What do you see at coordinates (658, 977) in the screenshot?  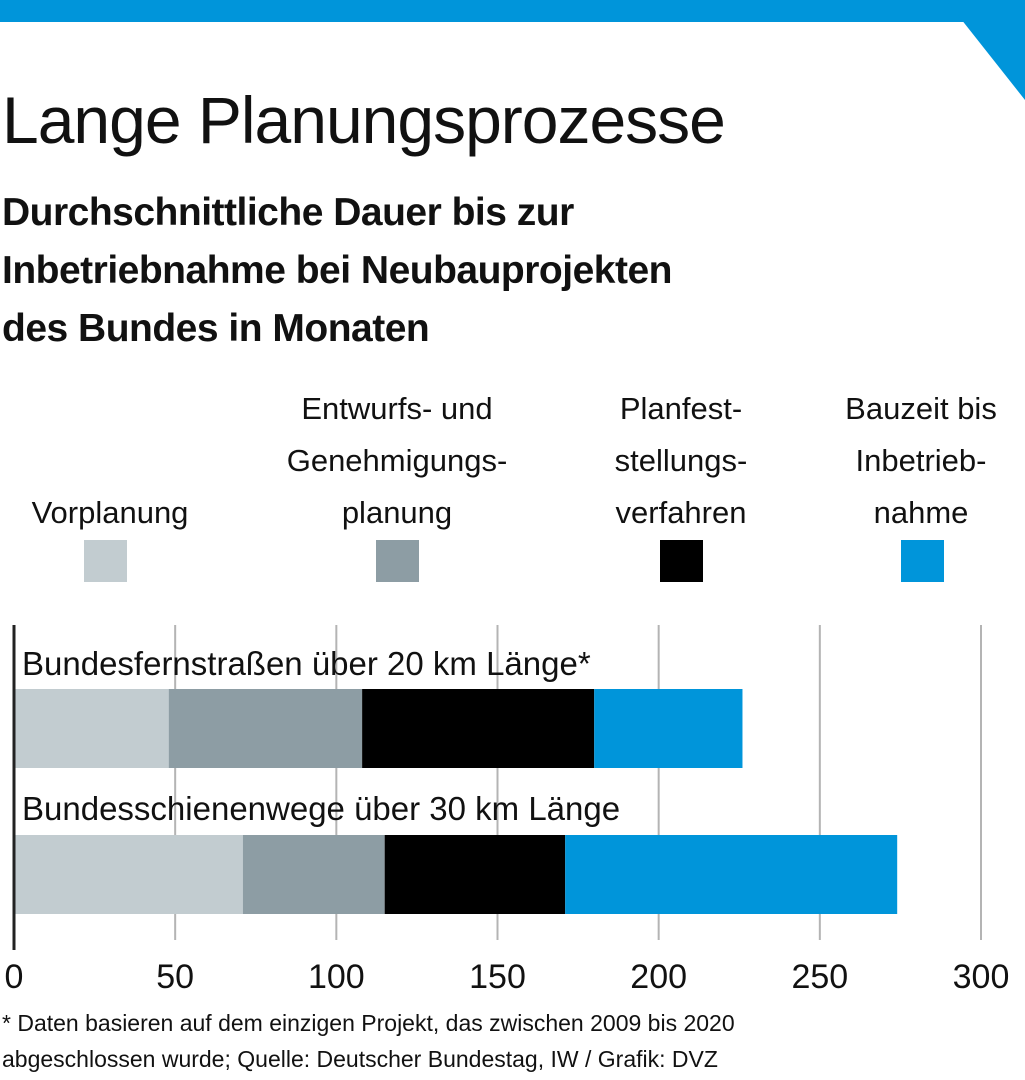 I see `x-tick-label: 200` at bounding box center [658, 977].